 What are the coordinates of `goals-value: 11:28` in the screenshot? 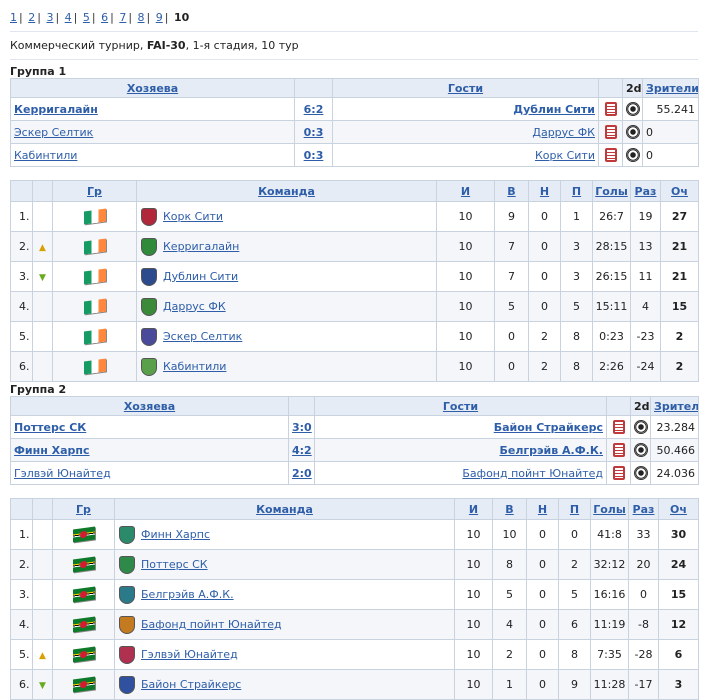 It's located at (609, 684).